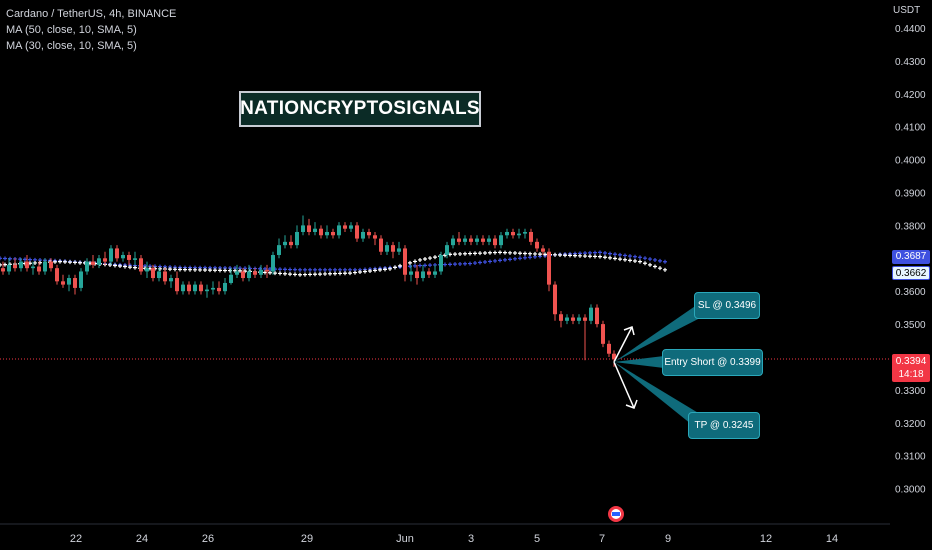  Describe the element at coordinates (724, 425) in the screenshot. I see `take-profit-callout: TP @ 0.3245` at that location.